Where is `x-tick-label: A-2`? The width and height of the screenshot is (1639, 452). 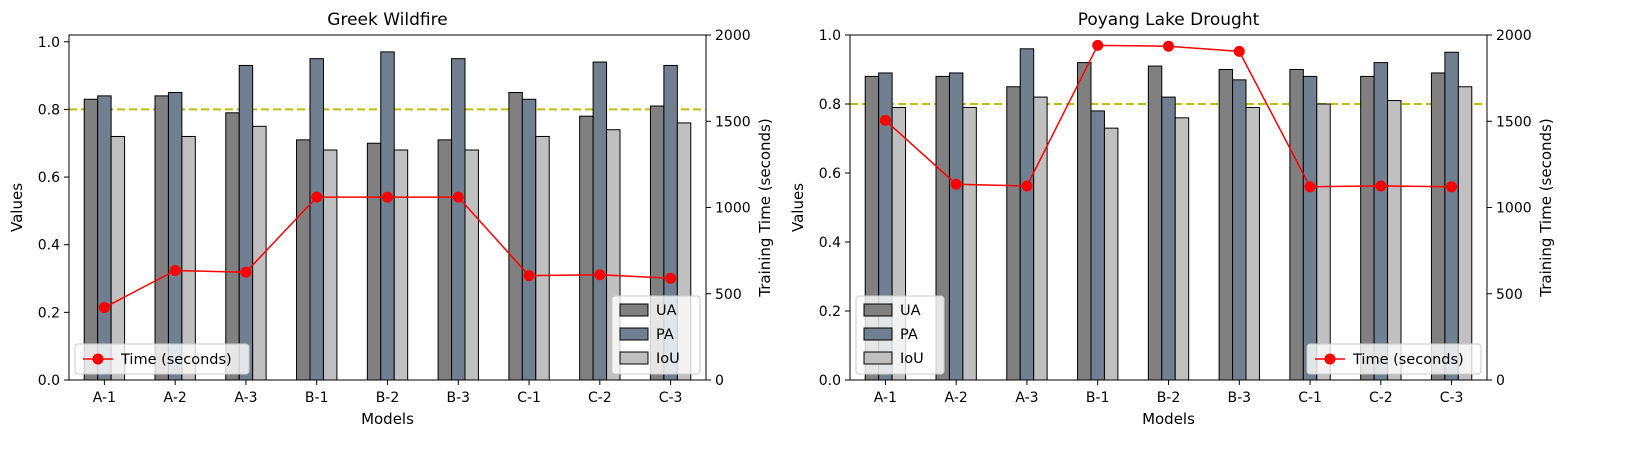 x-tick-label: A-2 is located at coordinates (956, 398).